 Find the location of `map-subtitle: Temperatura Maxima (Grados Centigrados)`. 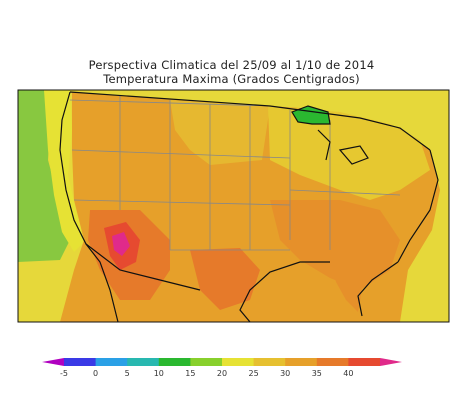

map-subtitle: Temperatura Maxima (Grados Centigrados) is located at coordinates (231, 79).